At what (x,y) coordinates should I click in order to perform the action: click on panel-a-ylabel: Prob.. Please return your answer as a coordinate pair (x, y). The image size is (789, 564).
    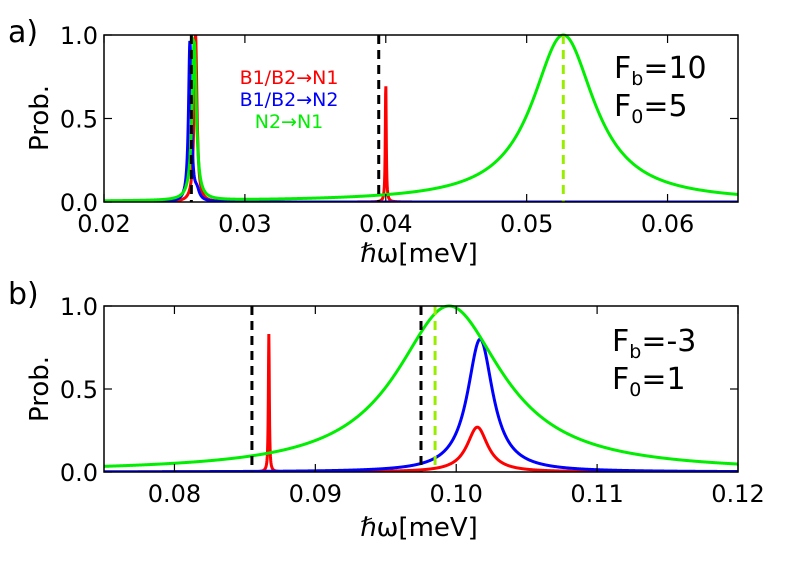
    Looking at the image, I should click on (40, 118).